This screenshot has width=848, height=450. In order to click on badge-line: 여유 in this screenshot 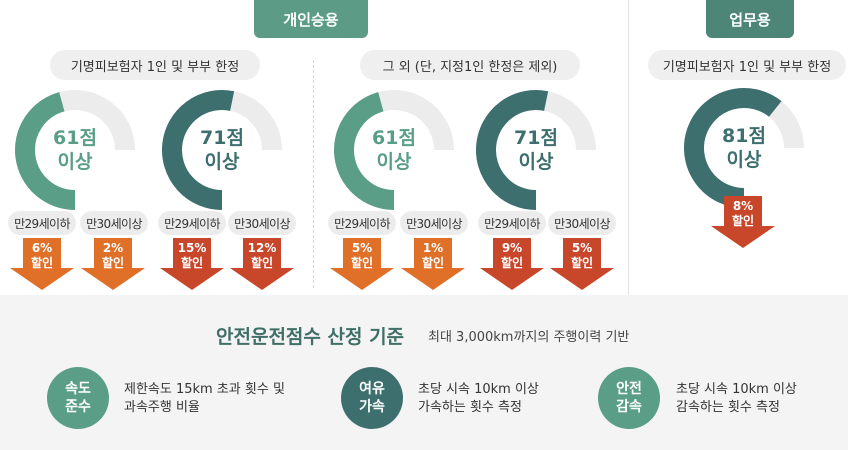, I will do `click(372, 389)`.